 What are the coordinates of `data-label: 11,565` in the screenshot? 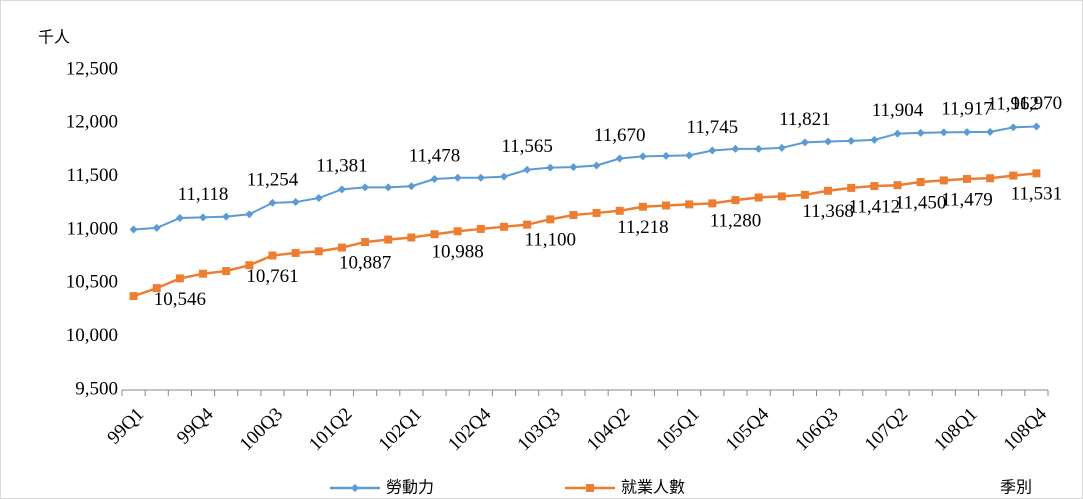 It's located at (527, 146).